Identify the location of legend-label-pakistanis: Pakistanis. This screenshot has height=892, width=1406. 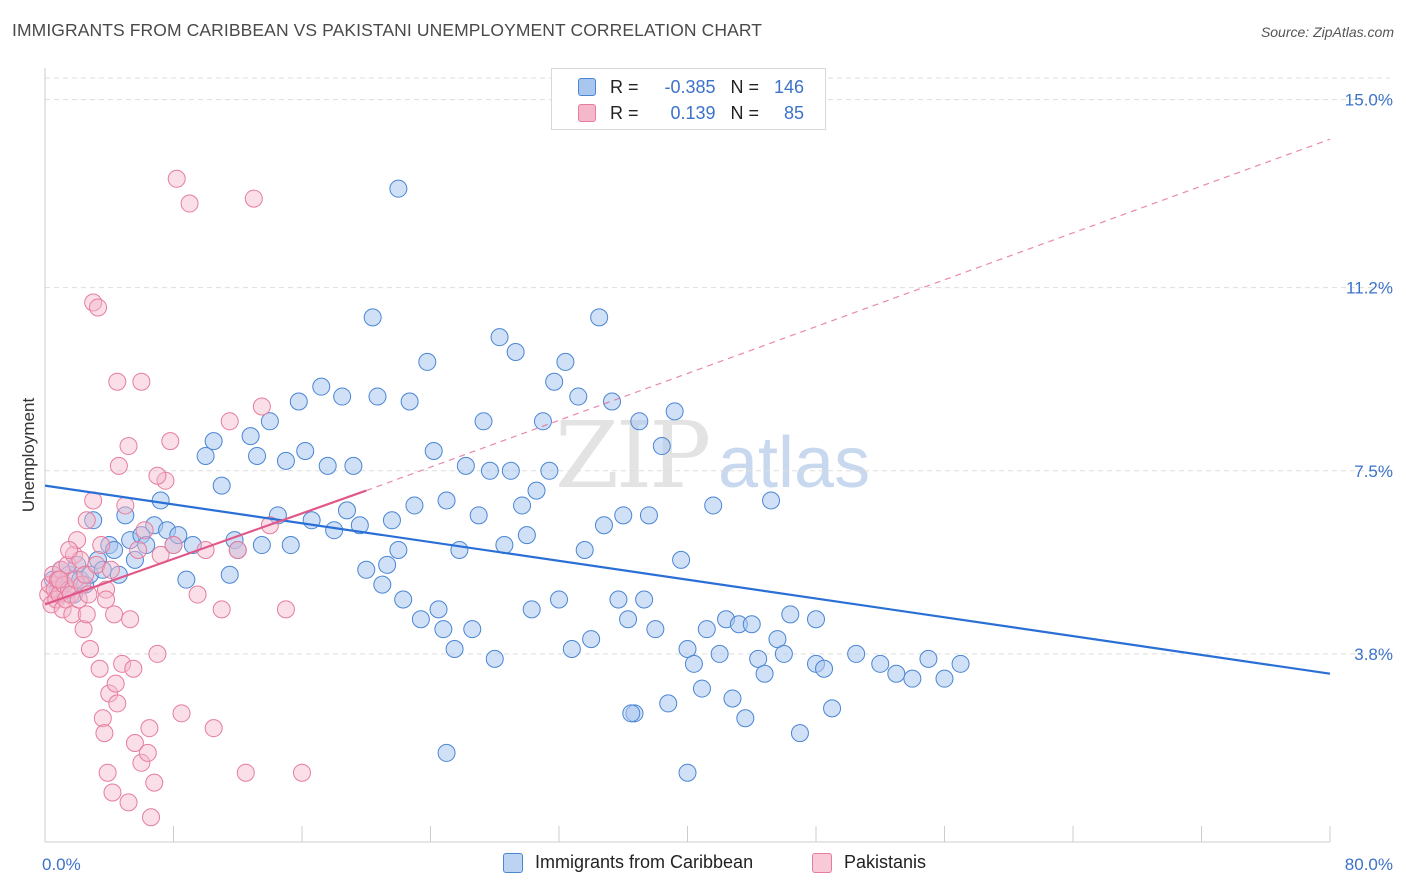
(885, 862).